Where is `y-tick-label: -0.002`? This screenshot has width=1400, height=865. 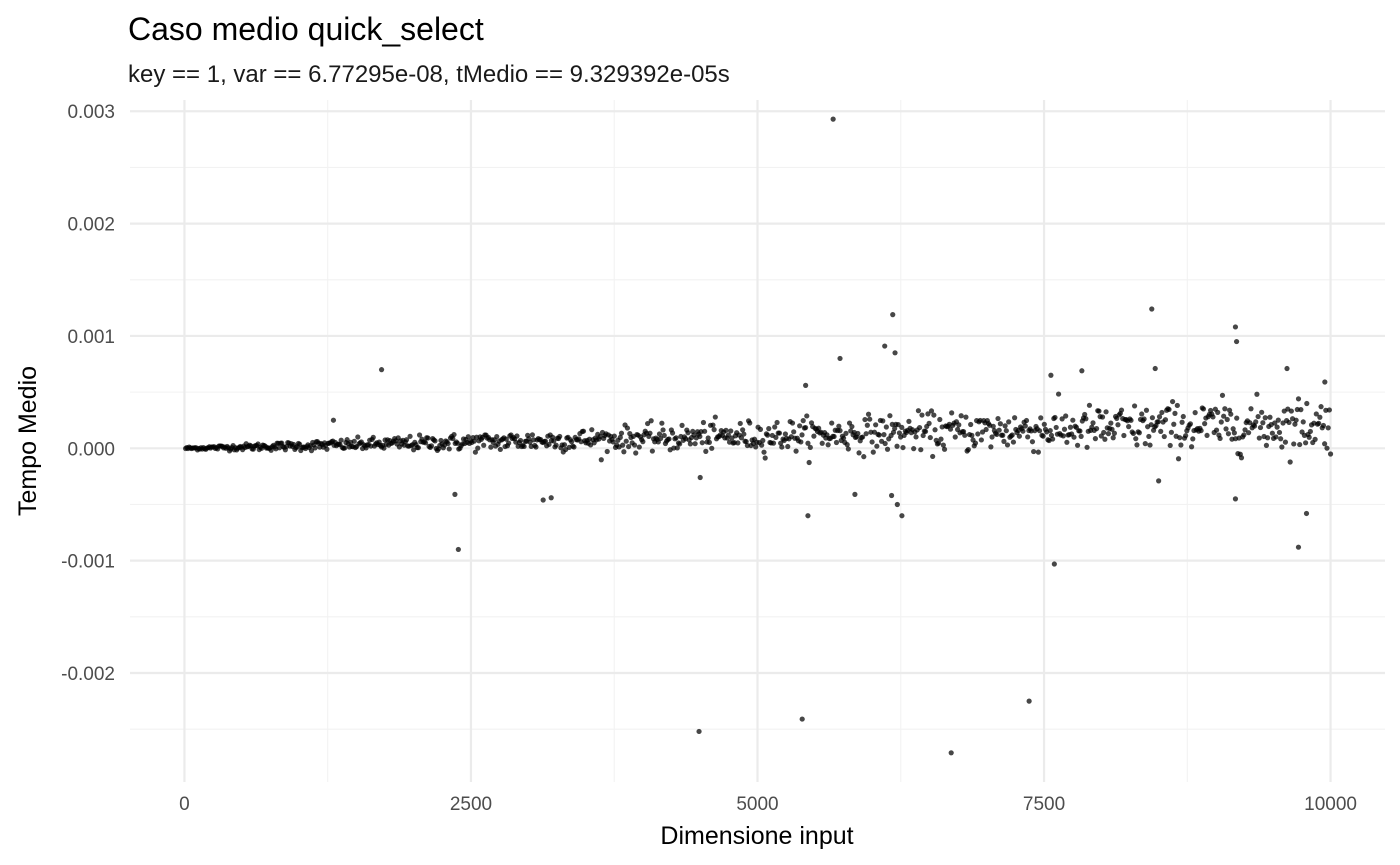
y-tick-label: -0.002 is located at coordinates (88, 674).